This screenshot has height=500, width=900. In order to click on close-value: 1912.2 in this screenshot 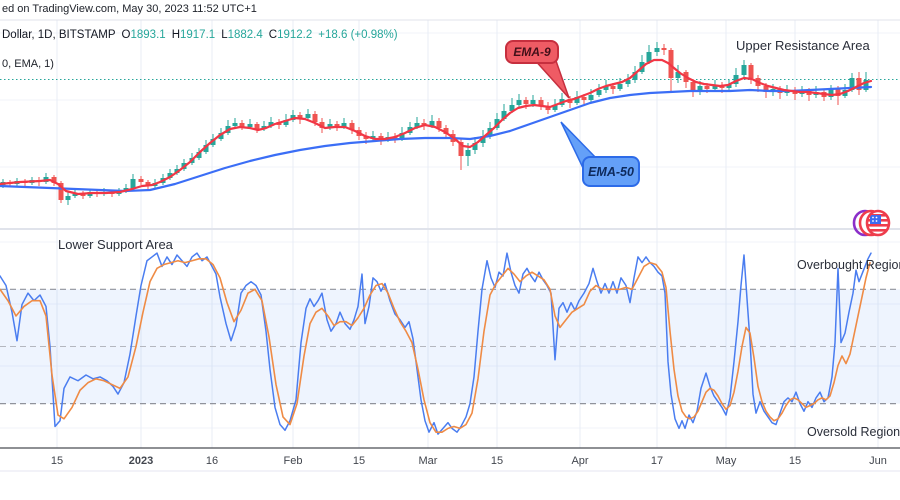, I will do `click(295, 35)`.